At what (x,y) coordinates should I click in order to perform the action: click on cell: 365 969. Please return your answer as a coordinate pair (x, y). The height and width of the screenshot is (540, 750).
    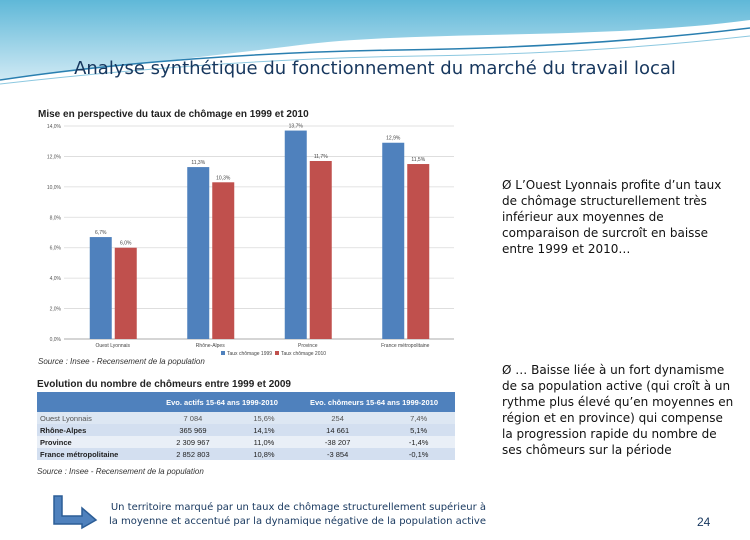
    Looking at the image, I should click on (193, 430).